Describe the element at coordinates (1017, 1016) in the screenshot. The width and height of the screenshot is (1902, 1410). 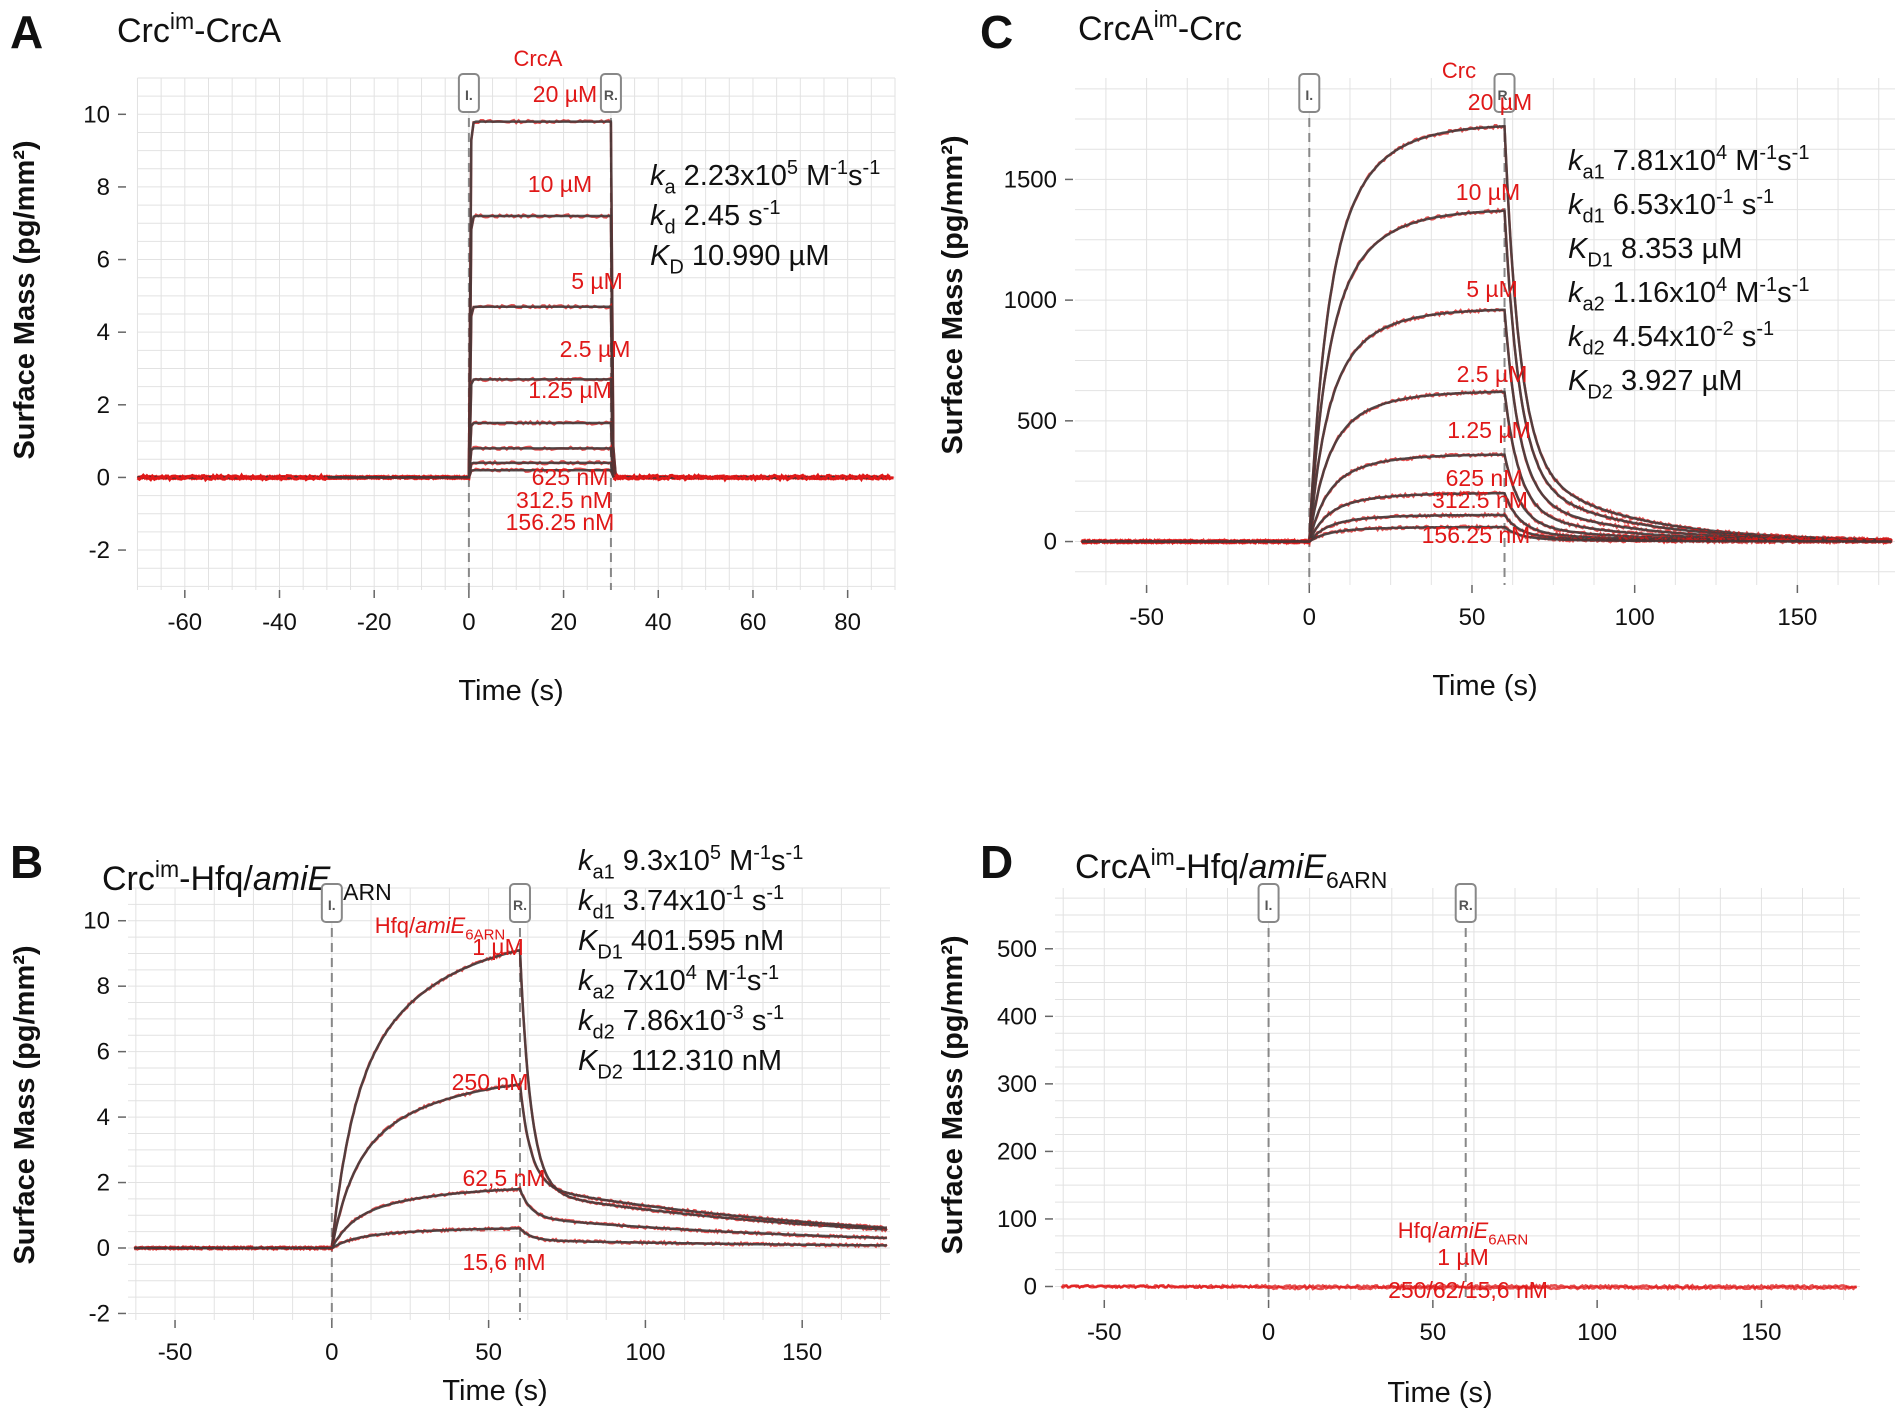
I see `y-tick-label: 400` at that location.